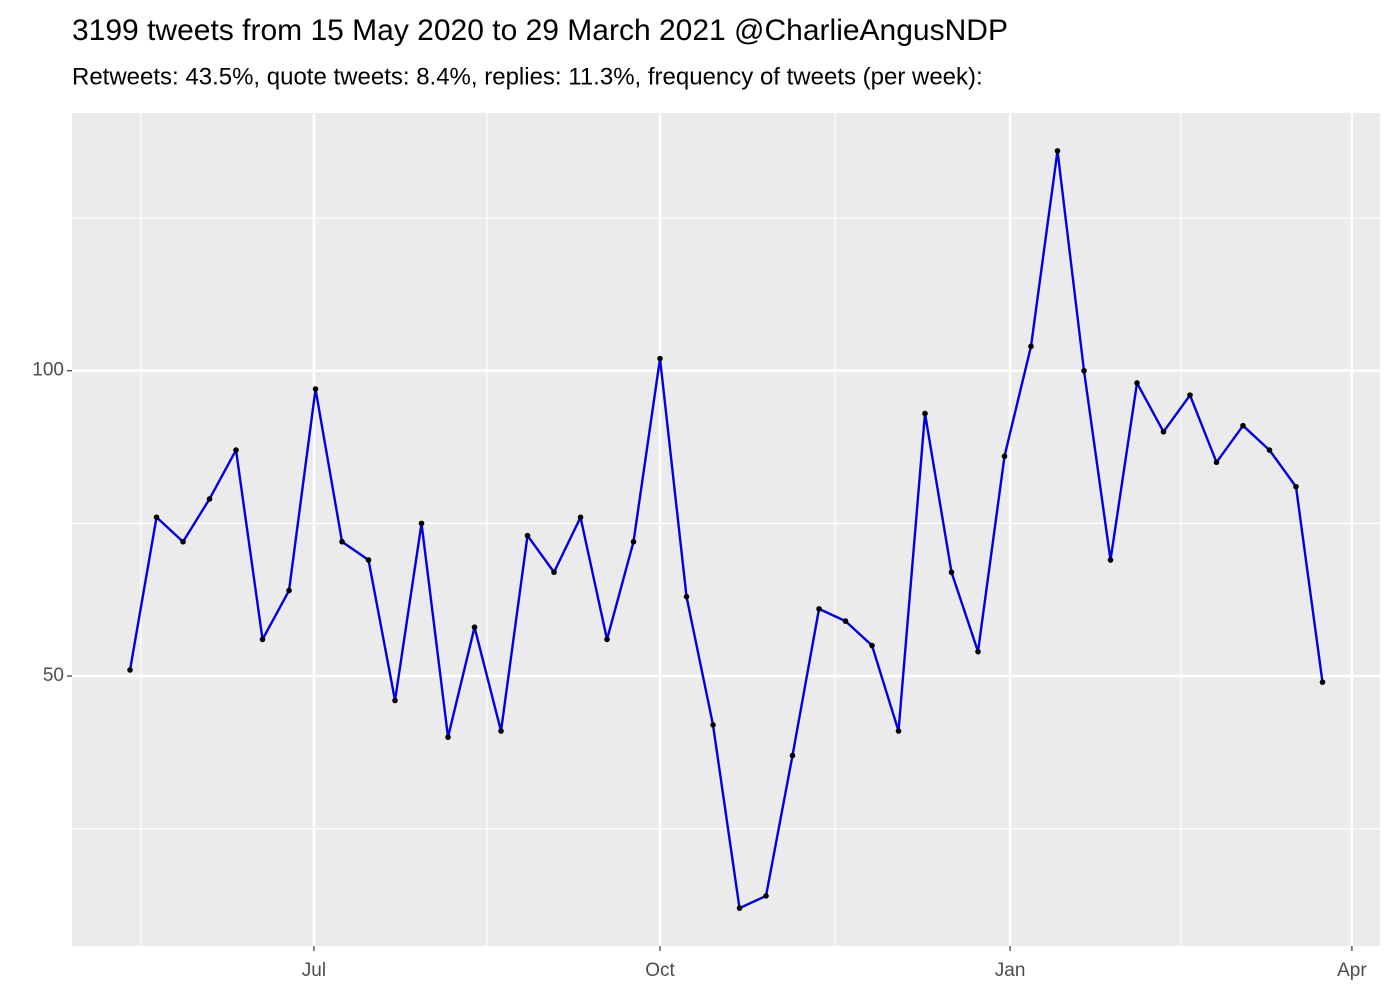 The width and height of the screenshot is (1400, 1000). What do you see at coordinates (1352, 970) in the screenshot?
I see `x-tick-label: Apr` at bounding box center [1352, 970].